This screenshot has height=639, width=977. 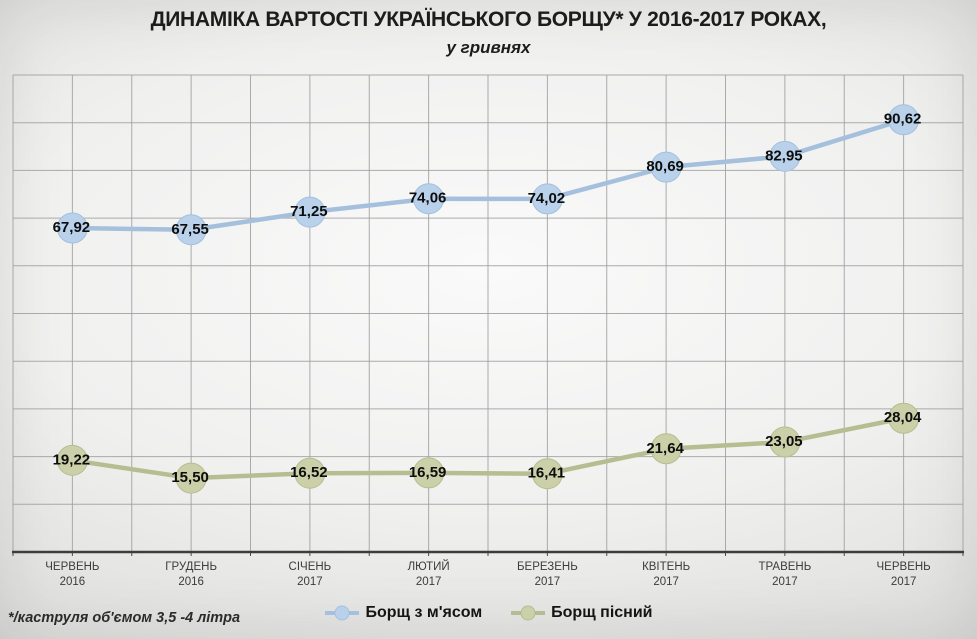 I want to click on data-label: 21,64, so click(x=665, y=448).